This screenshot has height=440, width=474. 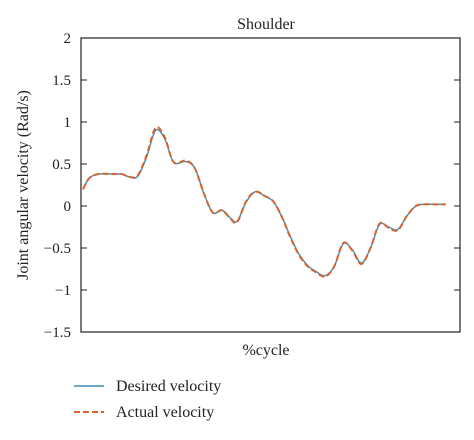 I want to click on y-axis-label: Joint angular velocity (Rad/s), so click(x=23, y=185).